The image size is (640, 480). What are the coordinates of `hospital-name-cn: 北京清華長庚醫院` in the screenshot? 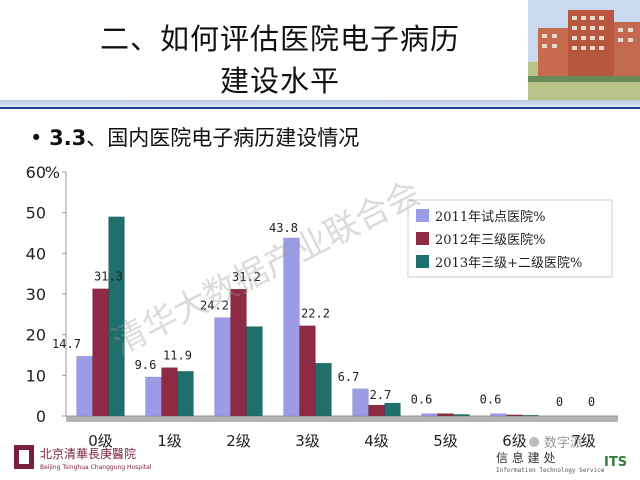 It's located at (88, 453).